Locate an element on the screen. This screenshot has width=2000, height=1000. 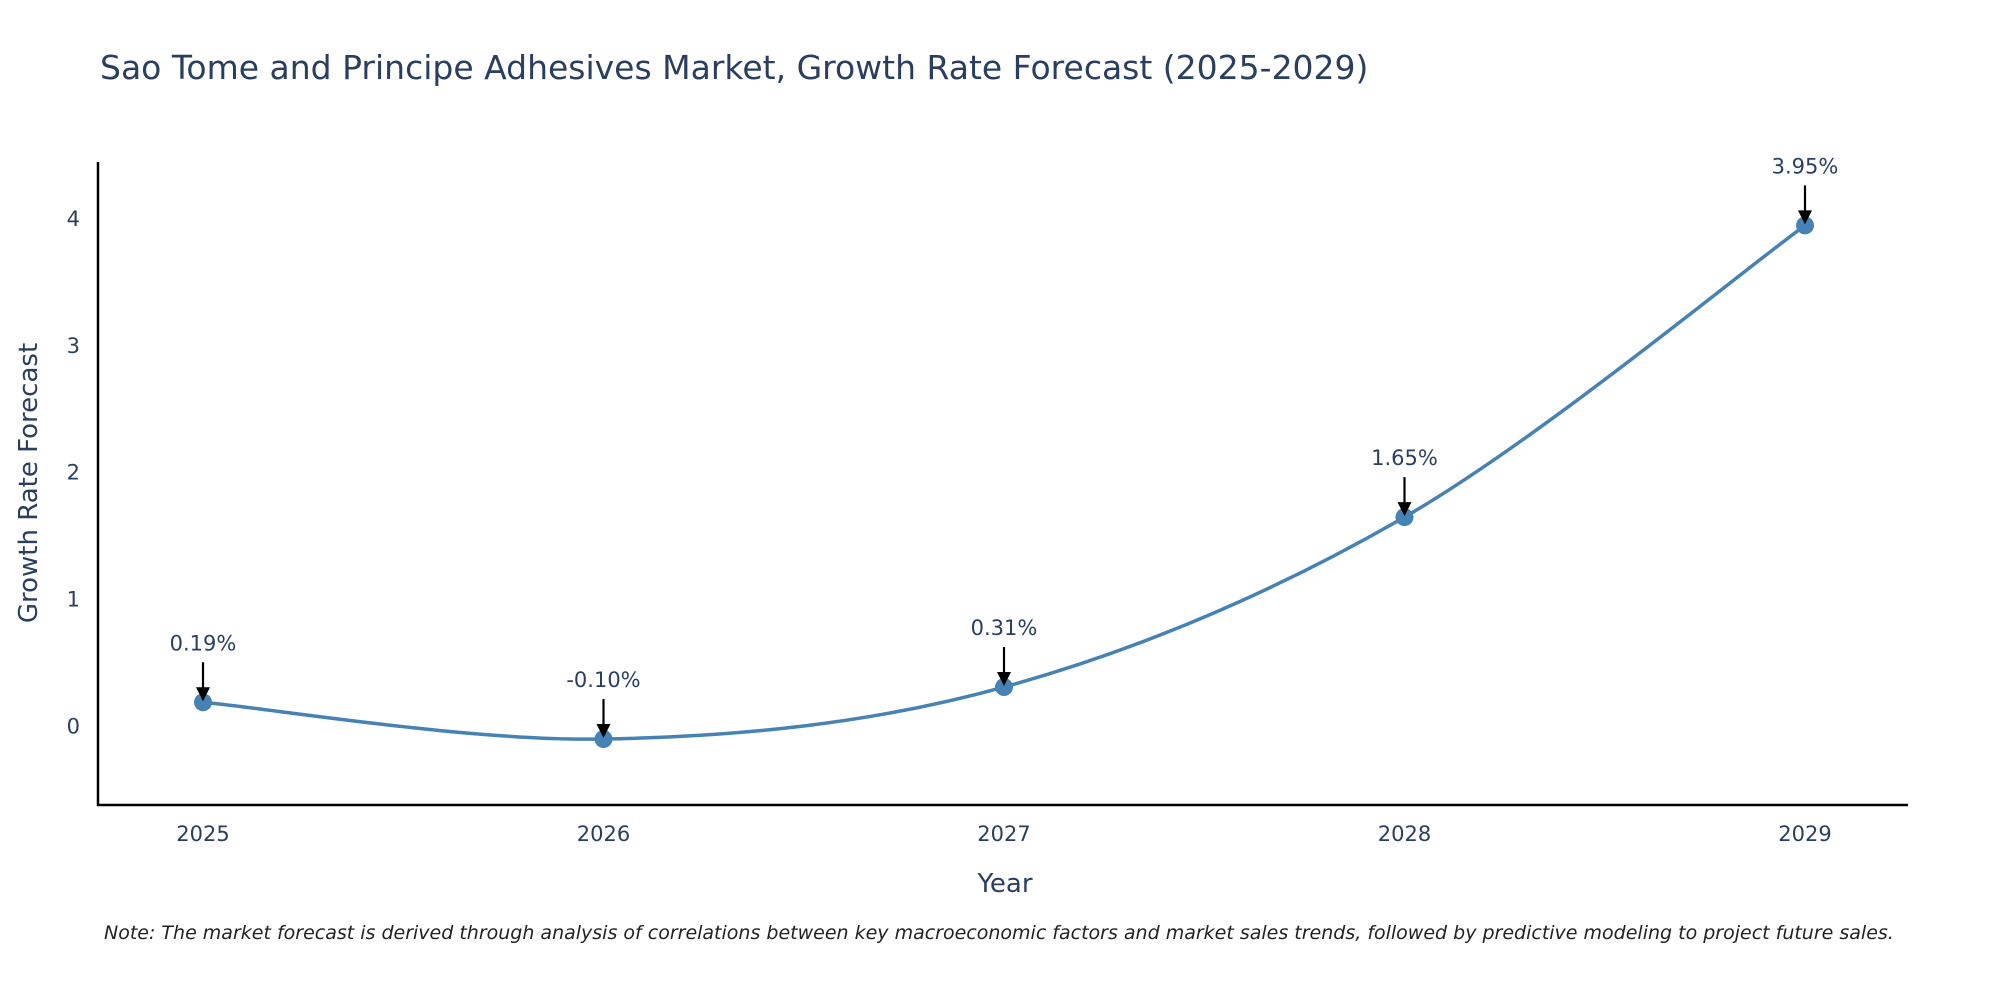
data-label: -0.10% is located at coordinates (603, 680).